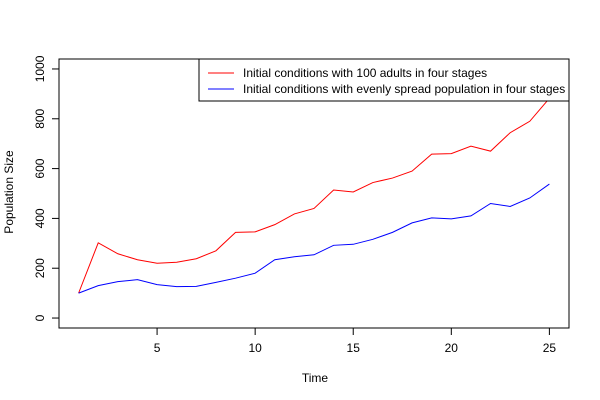 The width and height of the screenshot is (600, 400). What do you see at coordinates (40, 118) in the screenshot?
I see `y-tick-label-800: 800` at bounding box center [40, 118].